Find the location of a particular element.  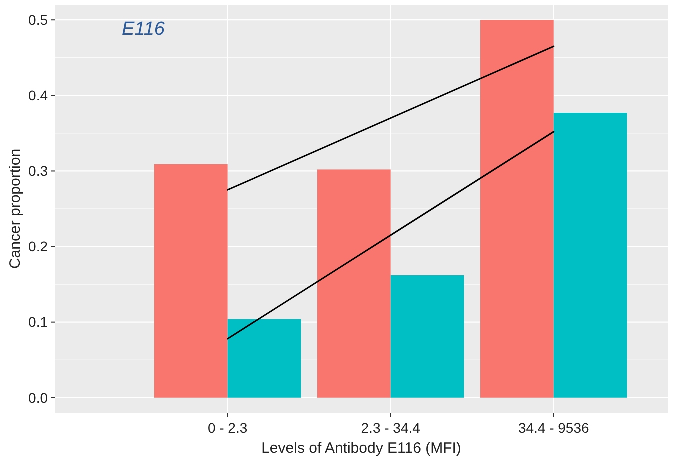

y-axis-title: Cancer proportion is located at coordinates (15, 209).